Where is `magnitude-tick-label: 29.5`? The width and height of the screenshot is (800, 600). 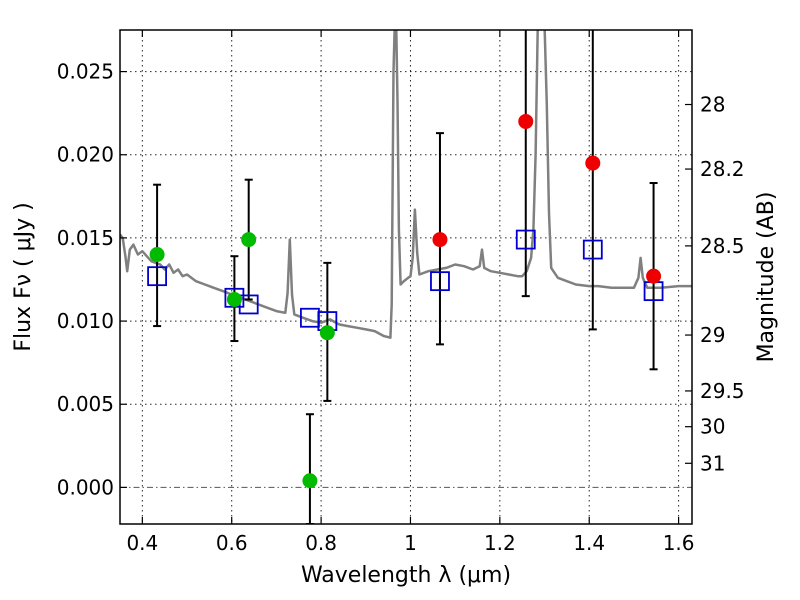 magnitude-tick-label: 29.5 is located at coordinates (722, 391).